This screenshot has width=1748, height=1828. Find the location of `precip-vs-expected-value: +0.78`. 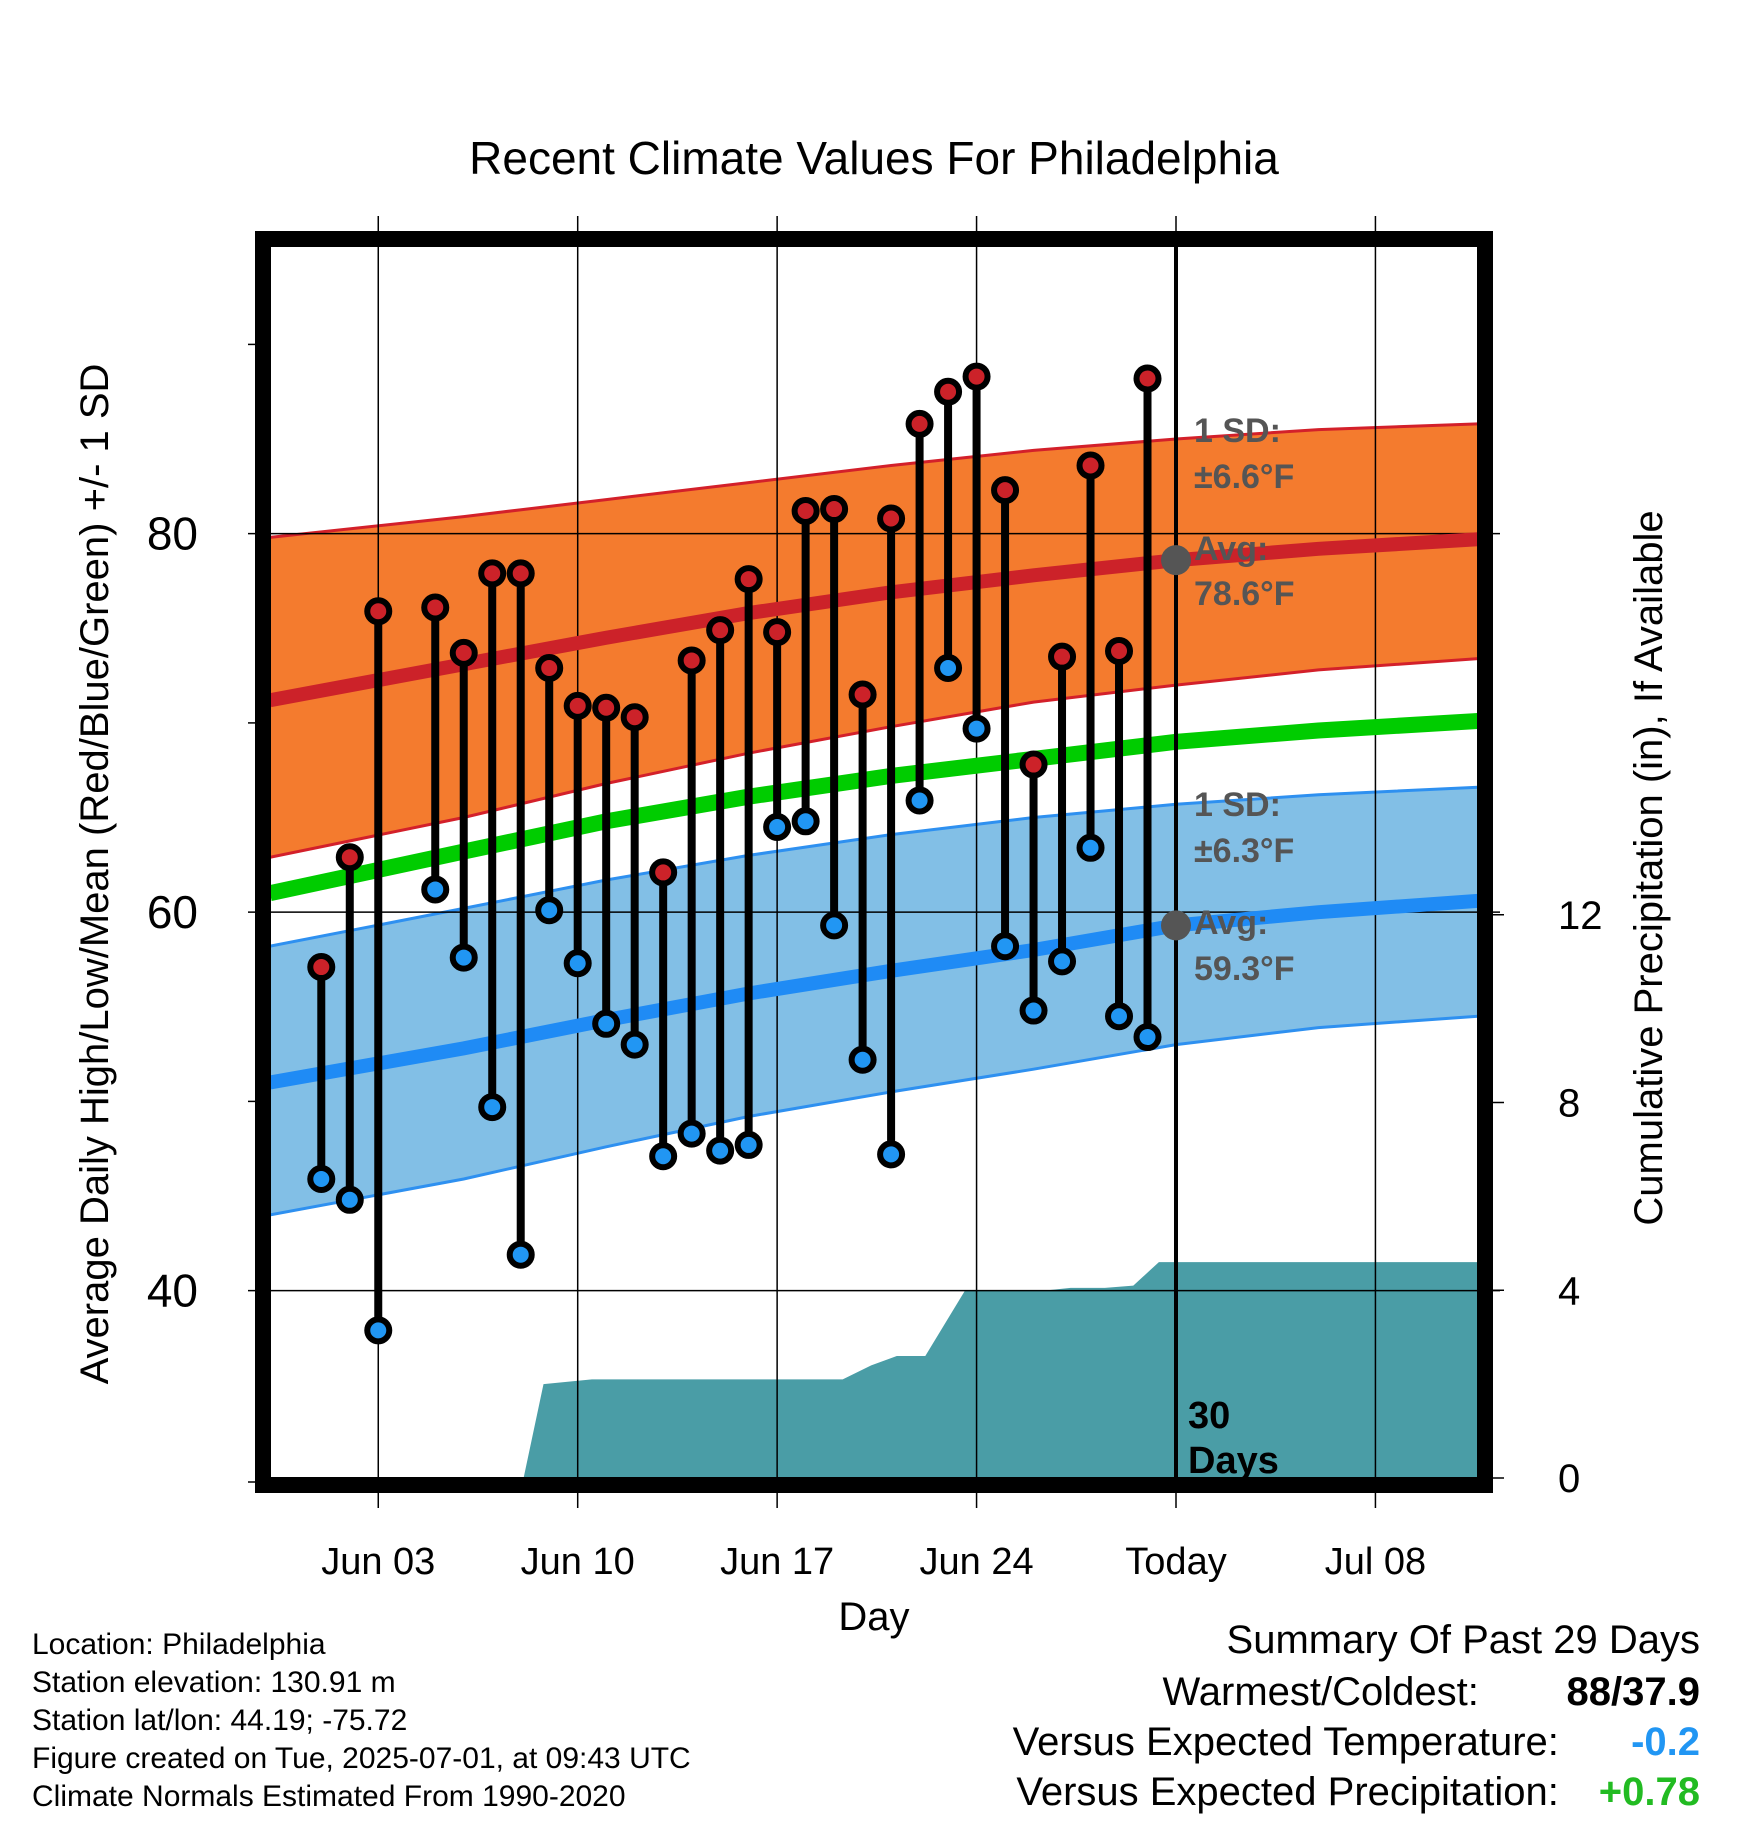

precip-vs-expected-value: +0.78 is located at coordinates (1649, 1792).